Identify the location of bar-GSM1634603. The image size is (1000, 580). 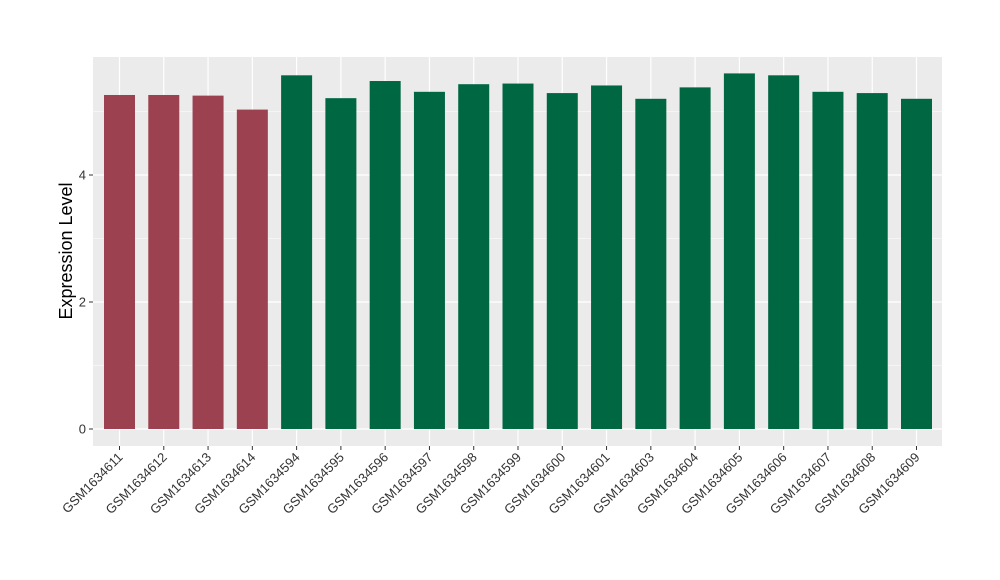
(651, 264).